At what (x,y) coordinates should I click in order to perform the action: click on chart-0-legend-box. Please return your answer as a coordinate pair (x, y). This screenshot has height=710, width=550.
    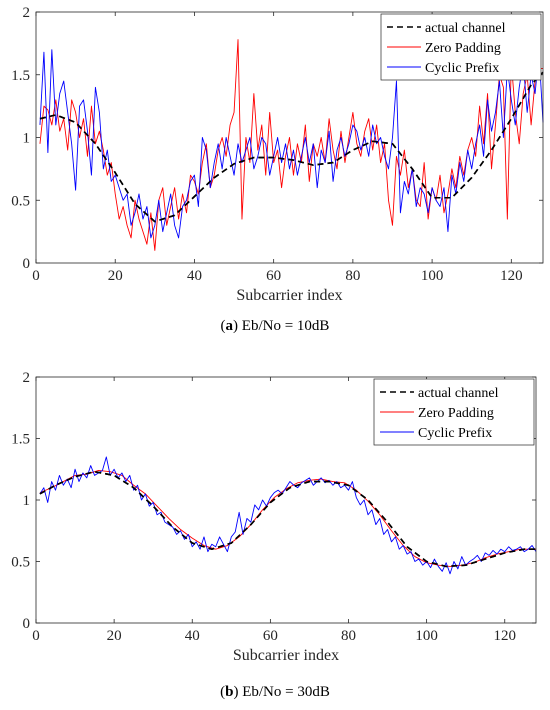
    Looking at the image, I should click on (461, 47).